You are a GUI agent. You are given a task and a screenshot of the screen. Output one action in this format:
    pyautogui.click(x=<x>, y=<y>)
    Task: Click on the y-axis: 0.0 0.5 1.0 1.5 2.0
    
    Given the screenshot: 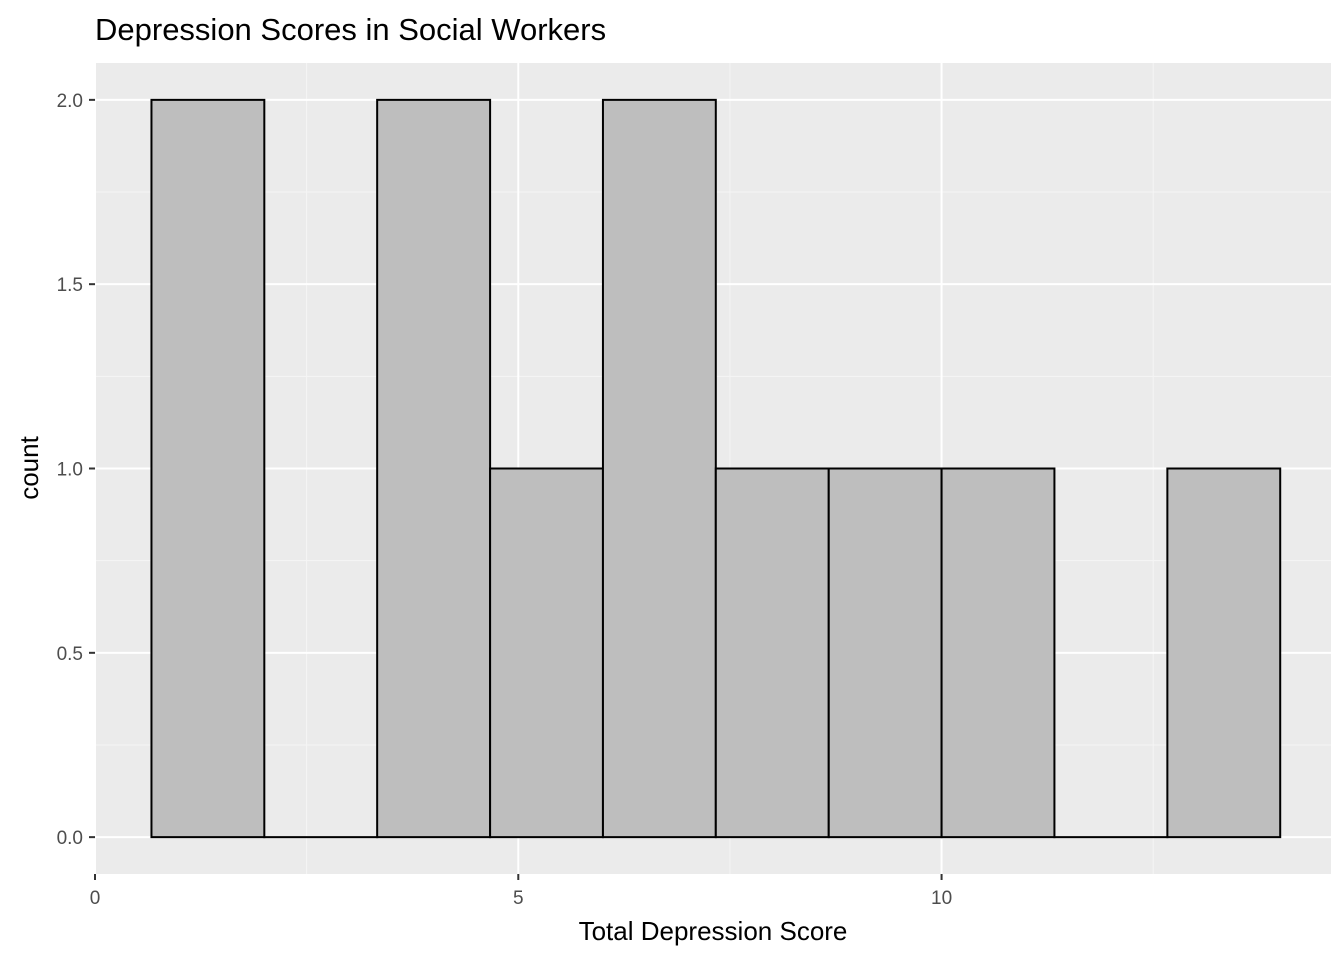 What is the action you would take?
    pyautogui.click(x=76, y=470)
    